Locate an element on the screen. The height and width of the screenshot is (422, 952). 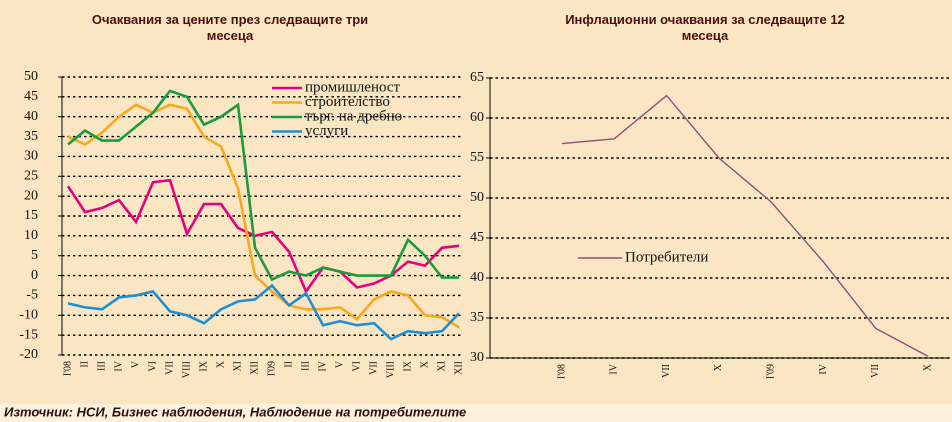
y-tick-label: 60 is located at coordinates (477, 117).